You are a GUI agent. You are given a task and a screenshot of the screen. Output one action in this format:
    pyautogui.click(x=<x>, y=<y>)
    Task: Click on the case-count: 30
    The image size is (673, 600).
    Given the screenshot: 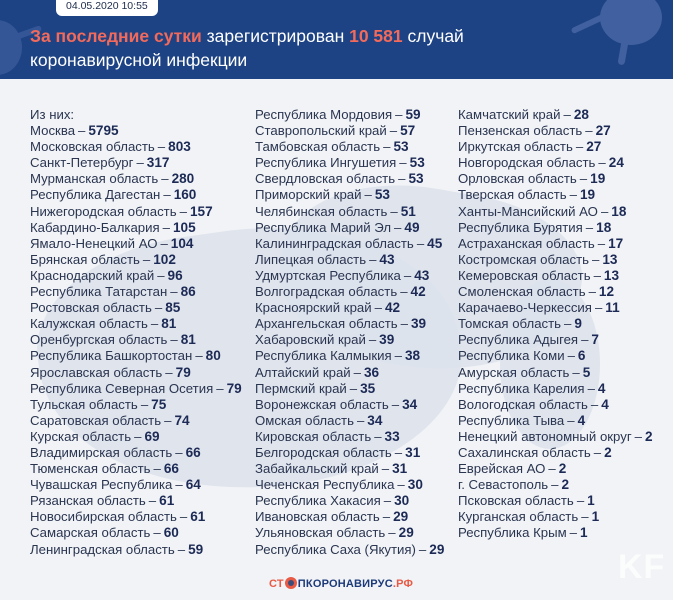 What is the action you would take?
    pyautogui.click(x=402, y=501)
    